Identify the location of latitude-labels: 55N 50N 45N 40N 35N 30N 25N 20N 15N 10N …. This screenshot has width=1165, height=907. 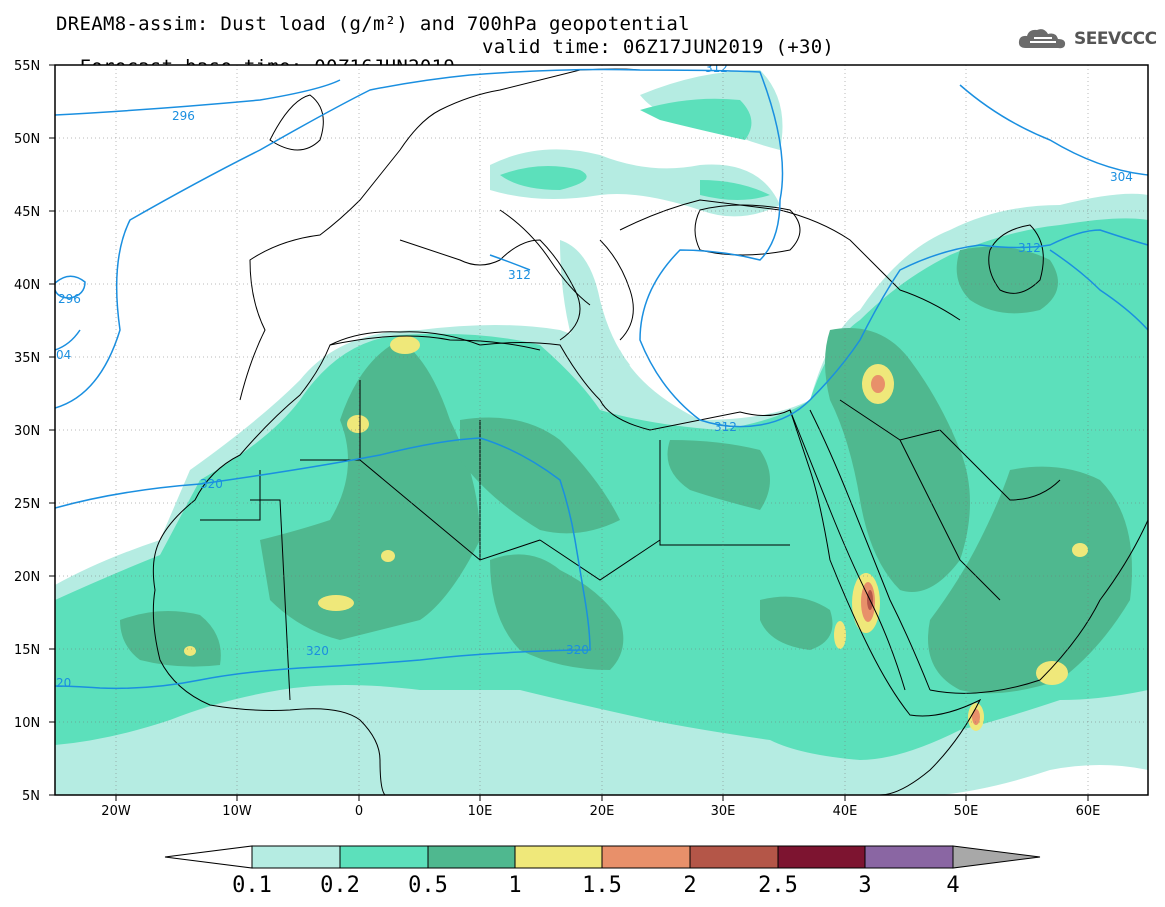
(27, 431).